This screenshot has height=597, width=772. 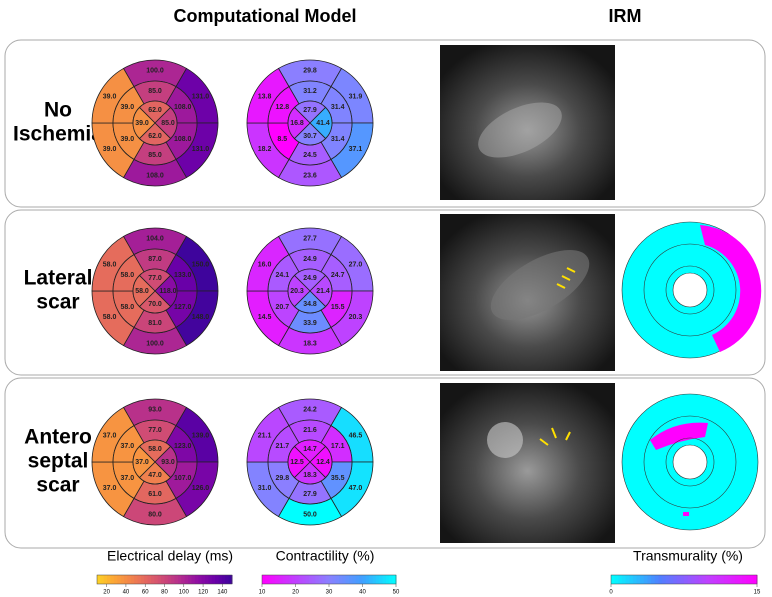 What do you see at coordinates (338, 307) in the screenshot?
I see `segment-value: 15.5` at bounding box center [338, 307].